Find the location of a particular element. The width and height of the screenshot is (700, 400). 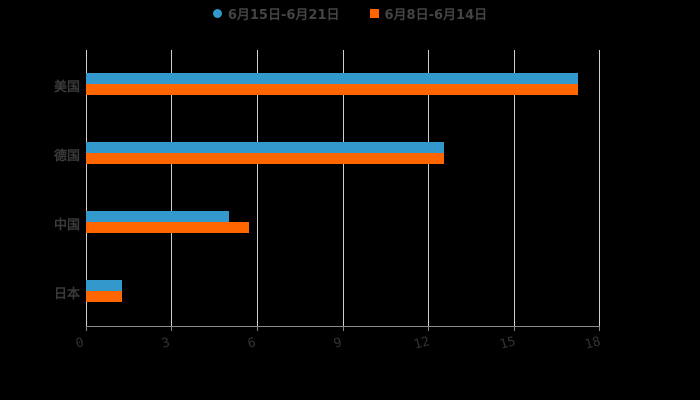

legend-item-series-1: 6月15日-6月21日 is located at coordinates (276, 13).